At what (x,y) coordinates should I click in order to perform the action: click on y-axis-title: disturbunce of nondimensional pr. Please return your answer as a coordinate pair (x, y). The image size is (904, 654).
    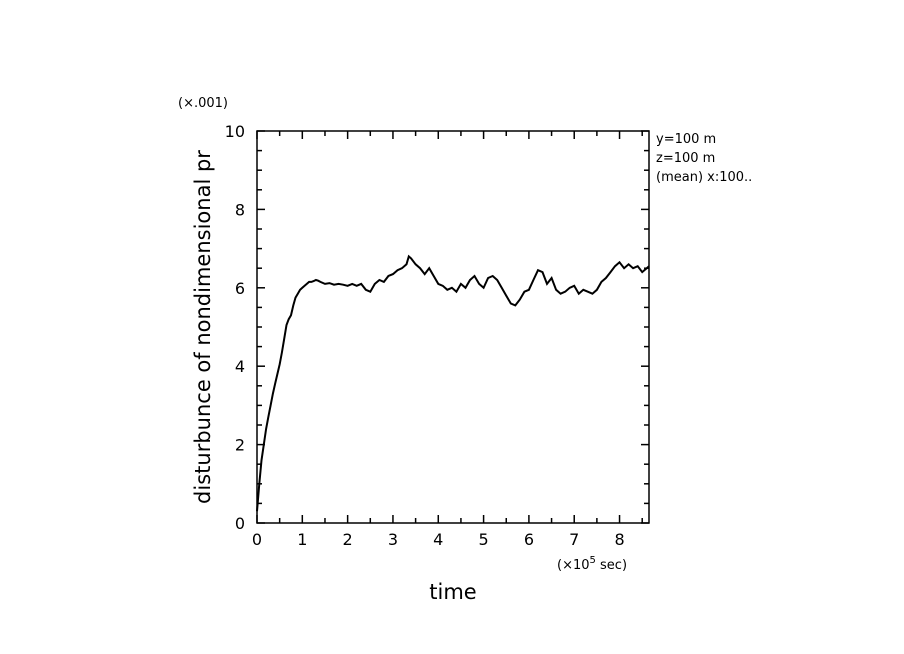
    Looking at the image, I should click on (203, 327).